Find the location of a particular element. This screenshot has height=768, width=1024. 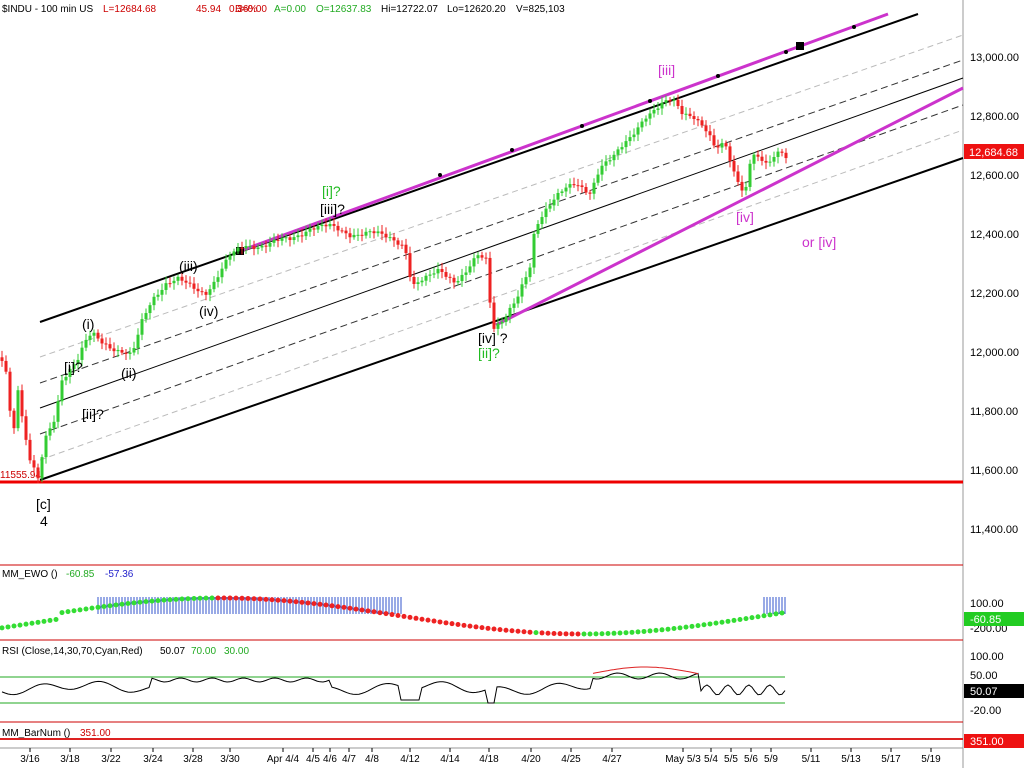

date-tick-label: 4/5 is located at coordinates (313, 759).